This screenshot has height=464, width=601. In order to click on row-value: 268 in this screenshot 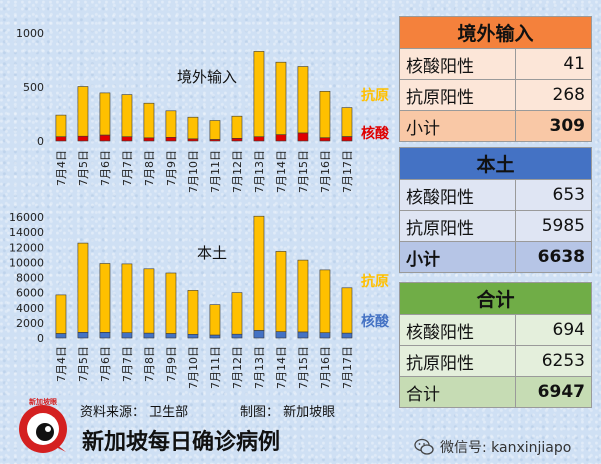, I will do `click(553, 95)`.